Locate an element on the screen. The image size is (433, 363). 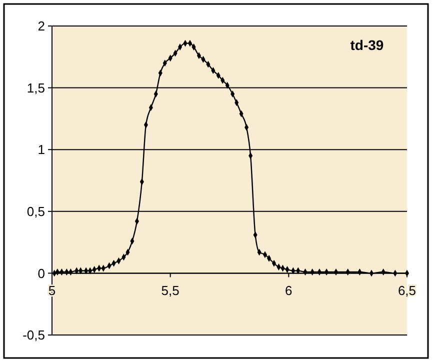
y-tick-label: 0,5 is located at coordinates (35, 211).